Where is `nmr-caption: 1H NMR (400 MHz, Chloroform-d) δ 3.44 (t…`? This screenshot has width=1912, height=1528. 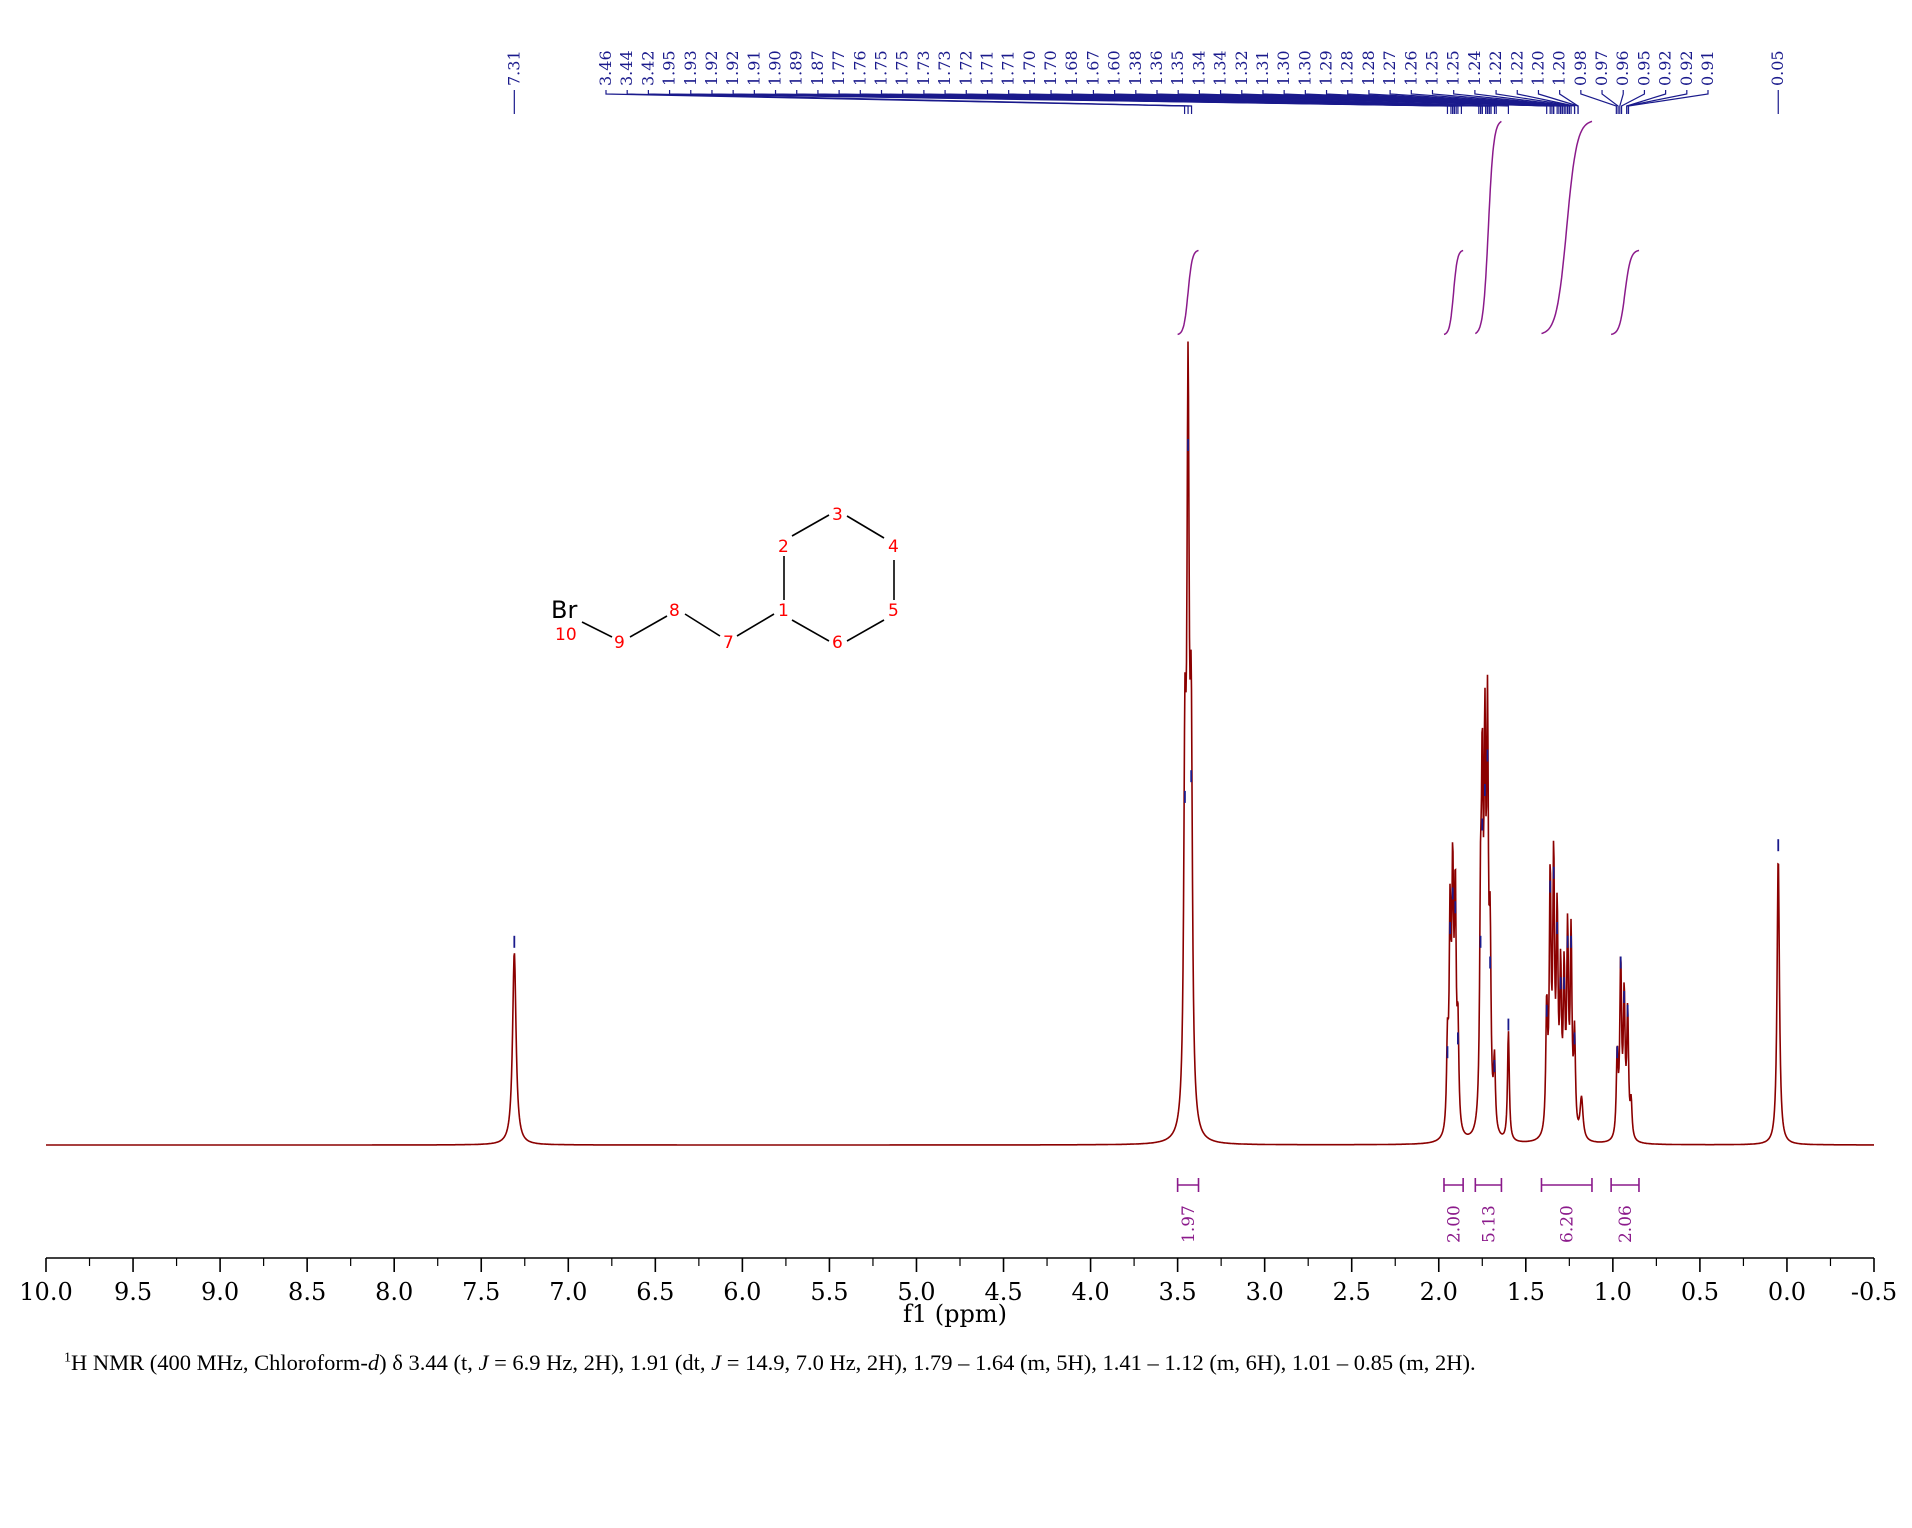
nmr-caption: 1H NMR (400 MHz, Chloroform-d) δ 3.44 (t… is located at coordinates (984, 1363).